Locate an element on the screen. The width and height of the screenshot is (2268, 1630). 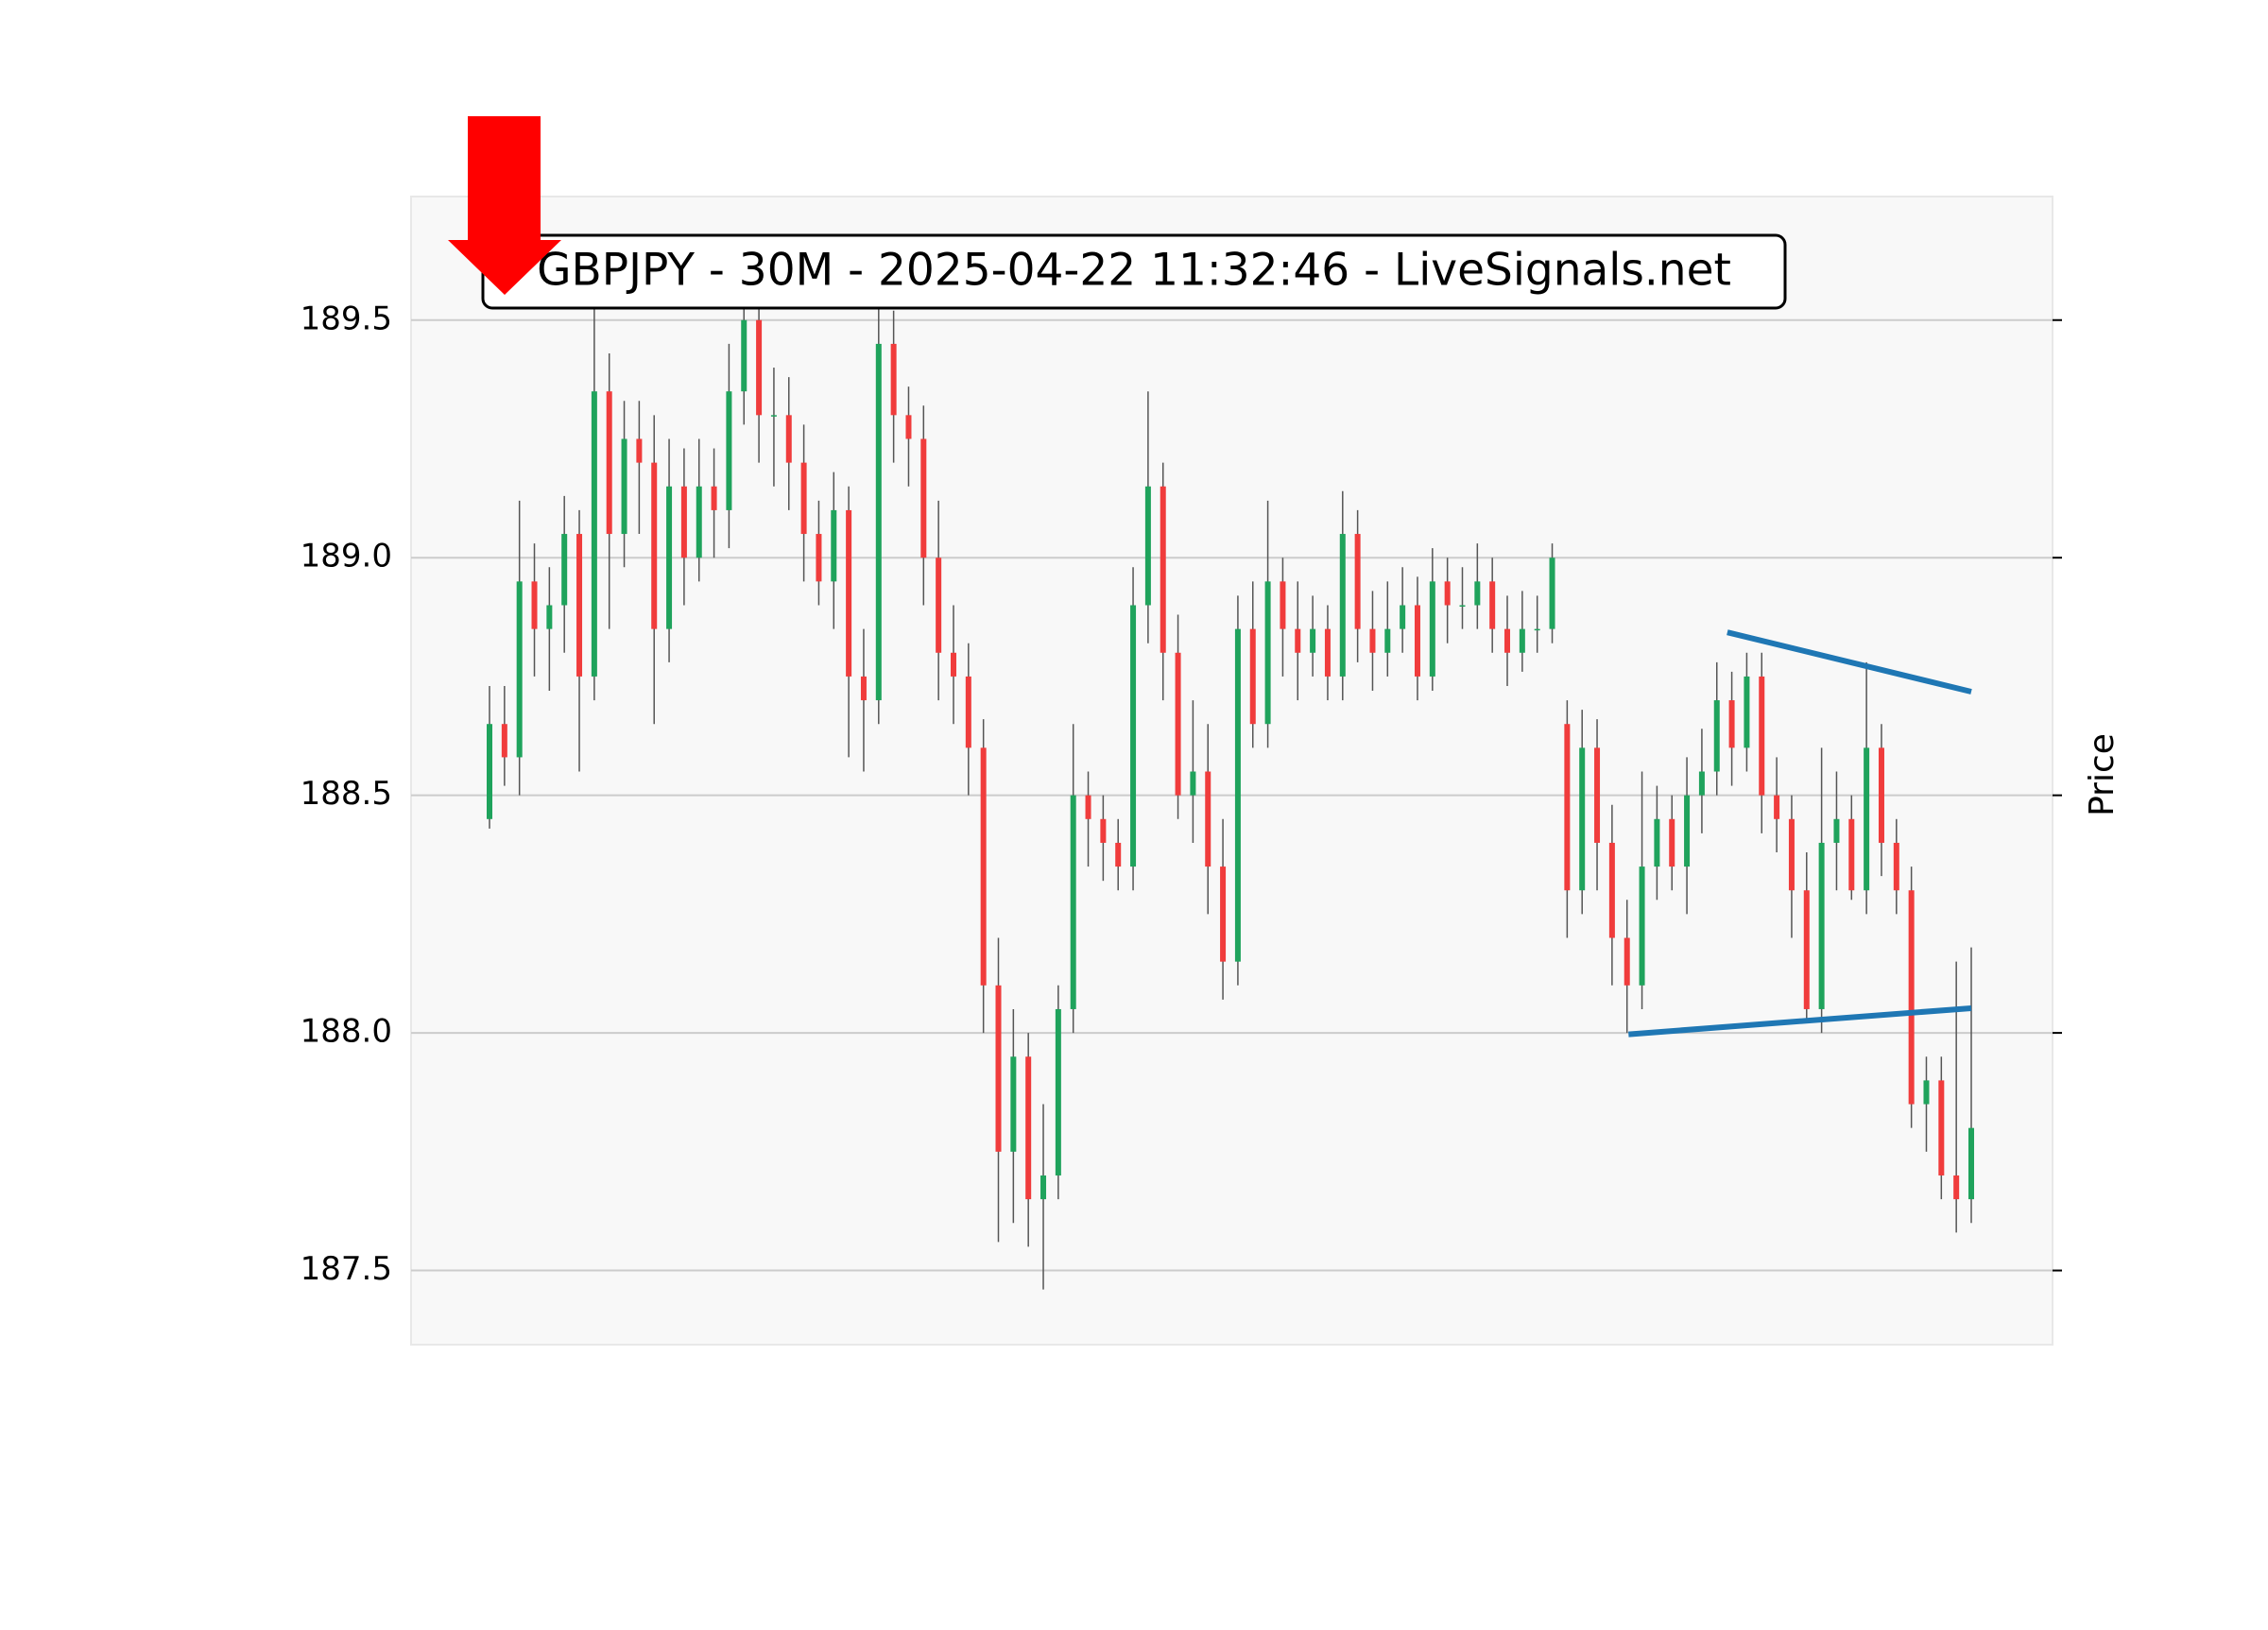
y-tick-label: 189.5 is located at coordinates (346, 319).